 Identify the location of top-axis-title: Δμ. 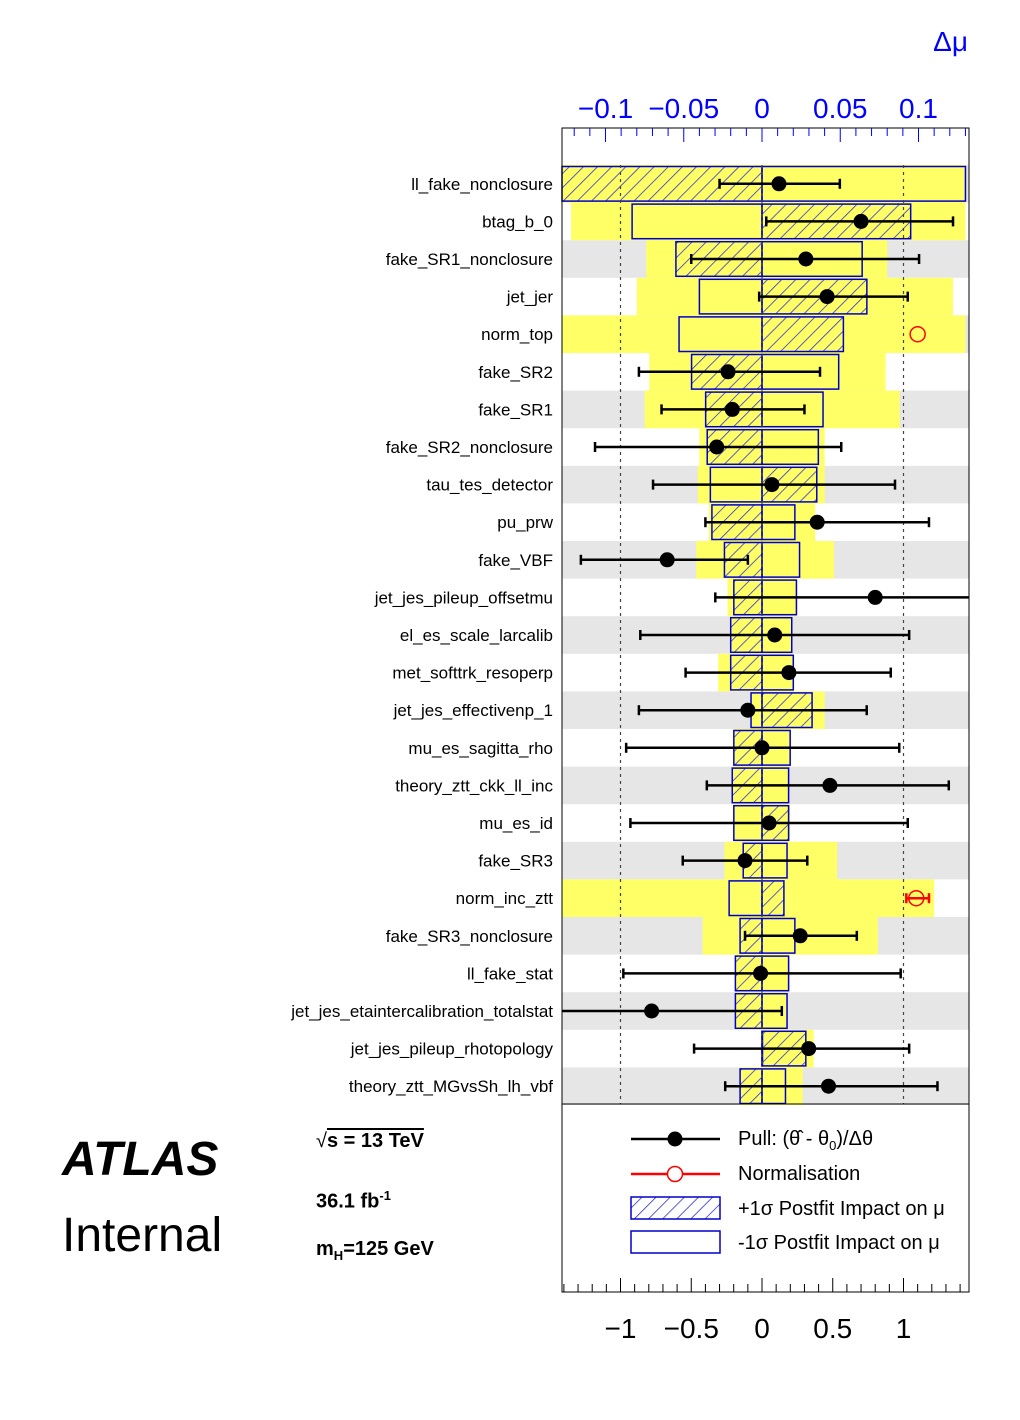
(950, 41).